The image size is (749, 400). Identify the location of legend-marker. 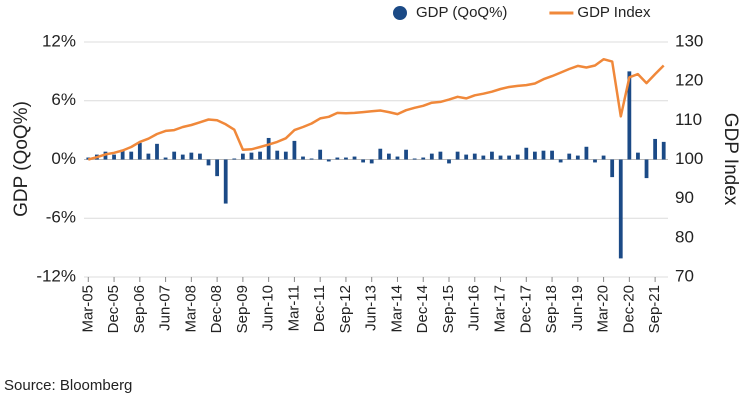
(400, 13).